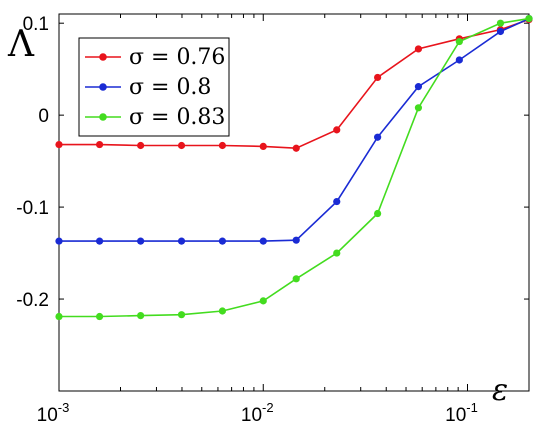  I want to click on legend-entry-0: σ = 0.76, so click(155, 57).